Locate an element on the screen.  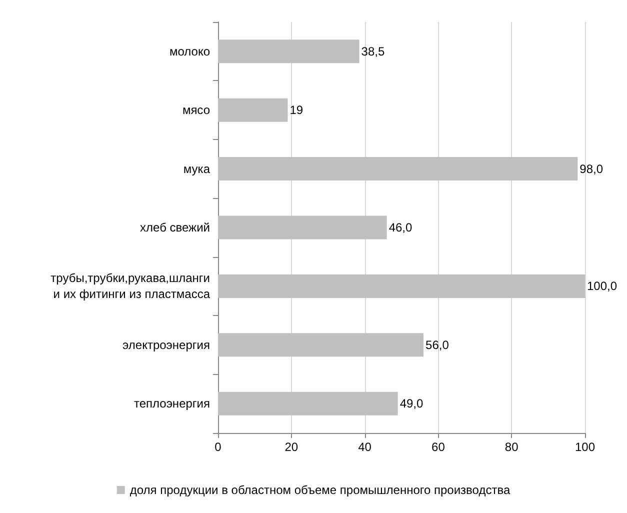
data-label: 49,0 is located at coordinates (412, 403).